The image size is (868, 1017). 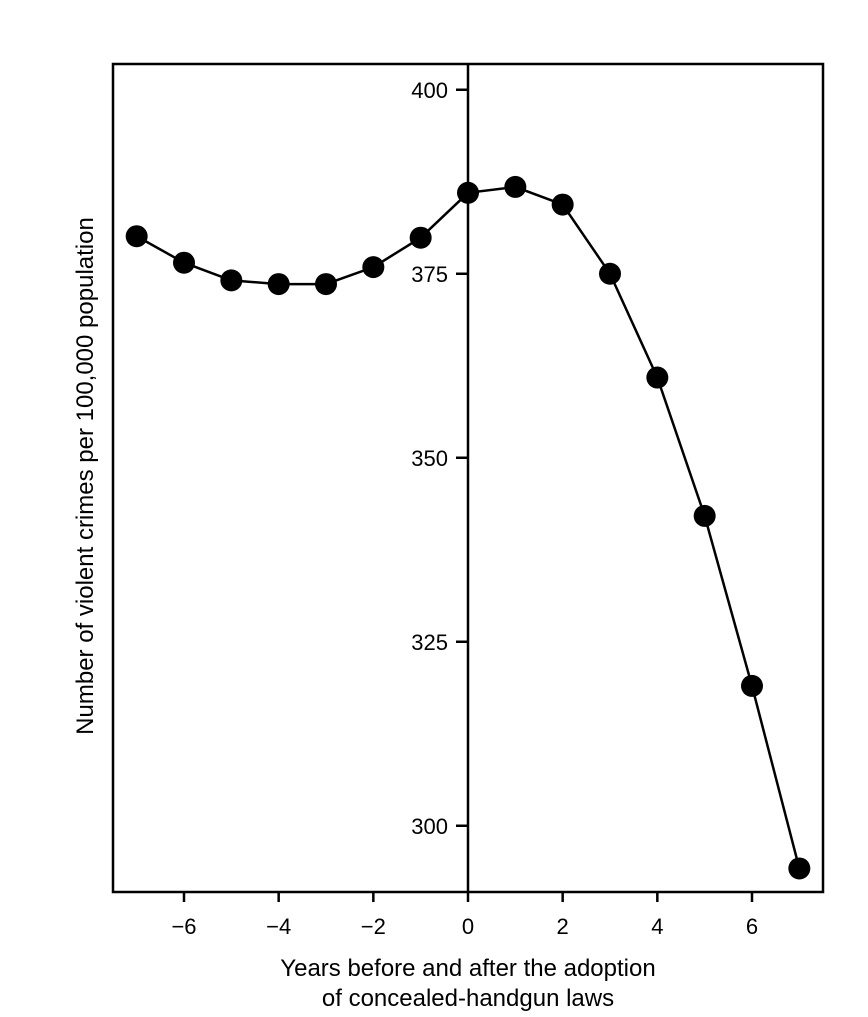 What do you see at coordinates (468, 926) in the screenshot?
I see `x-tick-label: 0` at bounding box center [468, 926].